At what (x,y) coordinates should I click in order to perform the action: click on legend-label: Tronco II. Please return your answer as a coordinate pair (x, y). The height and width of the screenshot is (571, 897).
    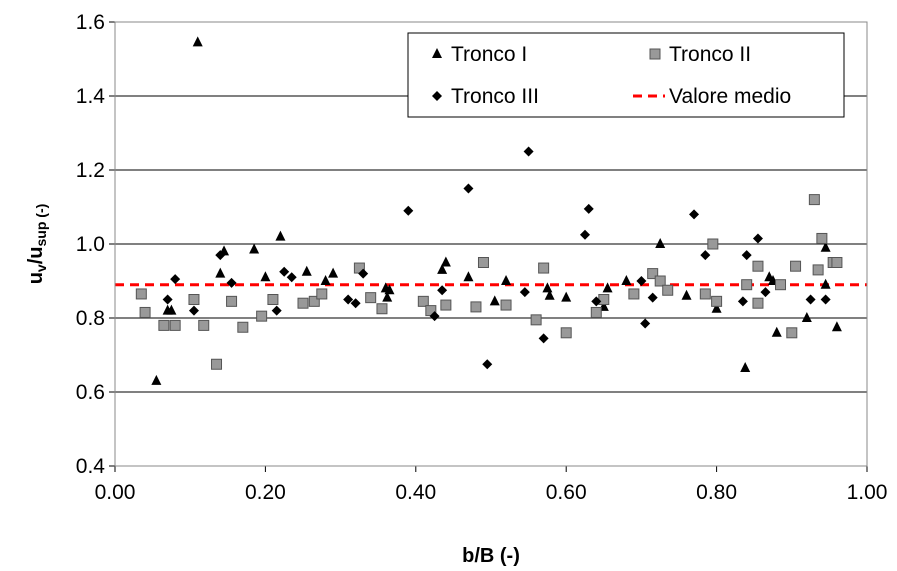
    Looking at the image, I should click on (710, 54).